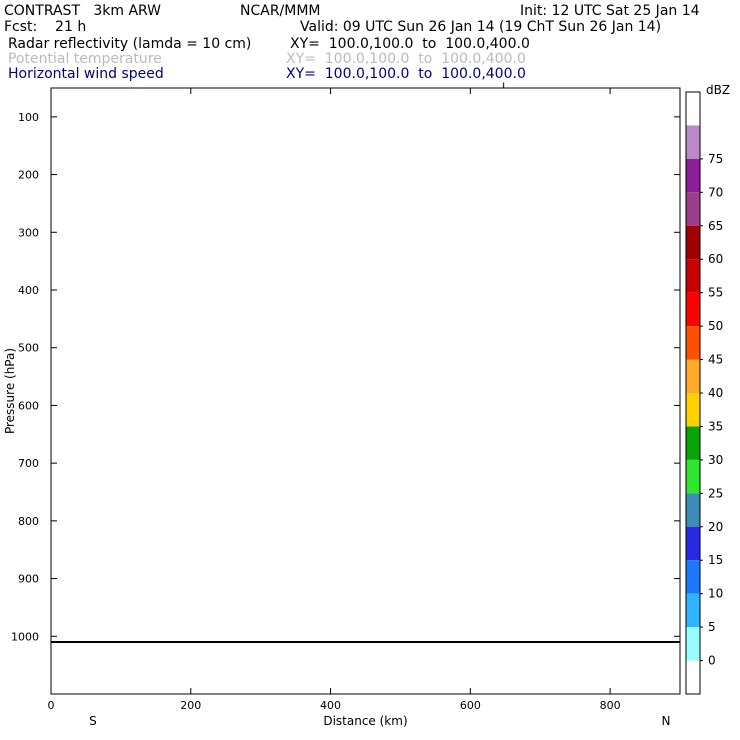 This screenshot has height=740, width=740. Describe the element at coordinates (28, 521) in the screenshot. I see `y-tick-label: 800` at that location.